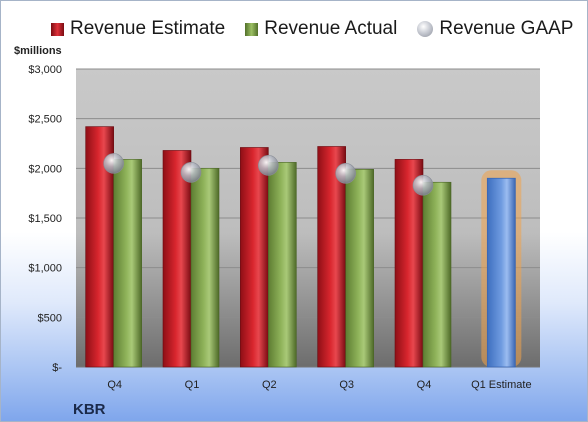  I want to click on bar-forecast, so click(501, 272).